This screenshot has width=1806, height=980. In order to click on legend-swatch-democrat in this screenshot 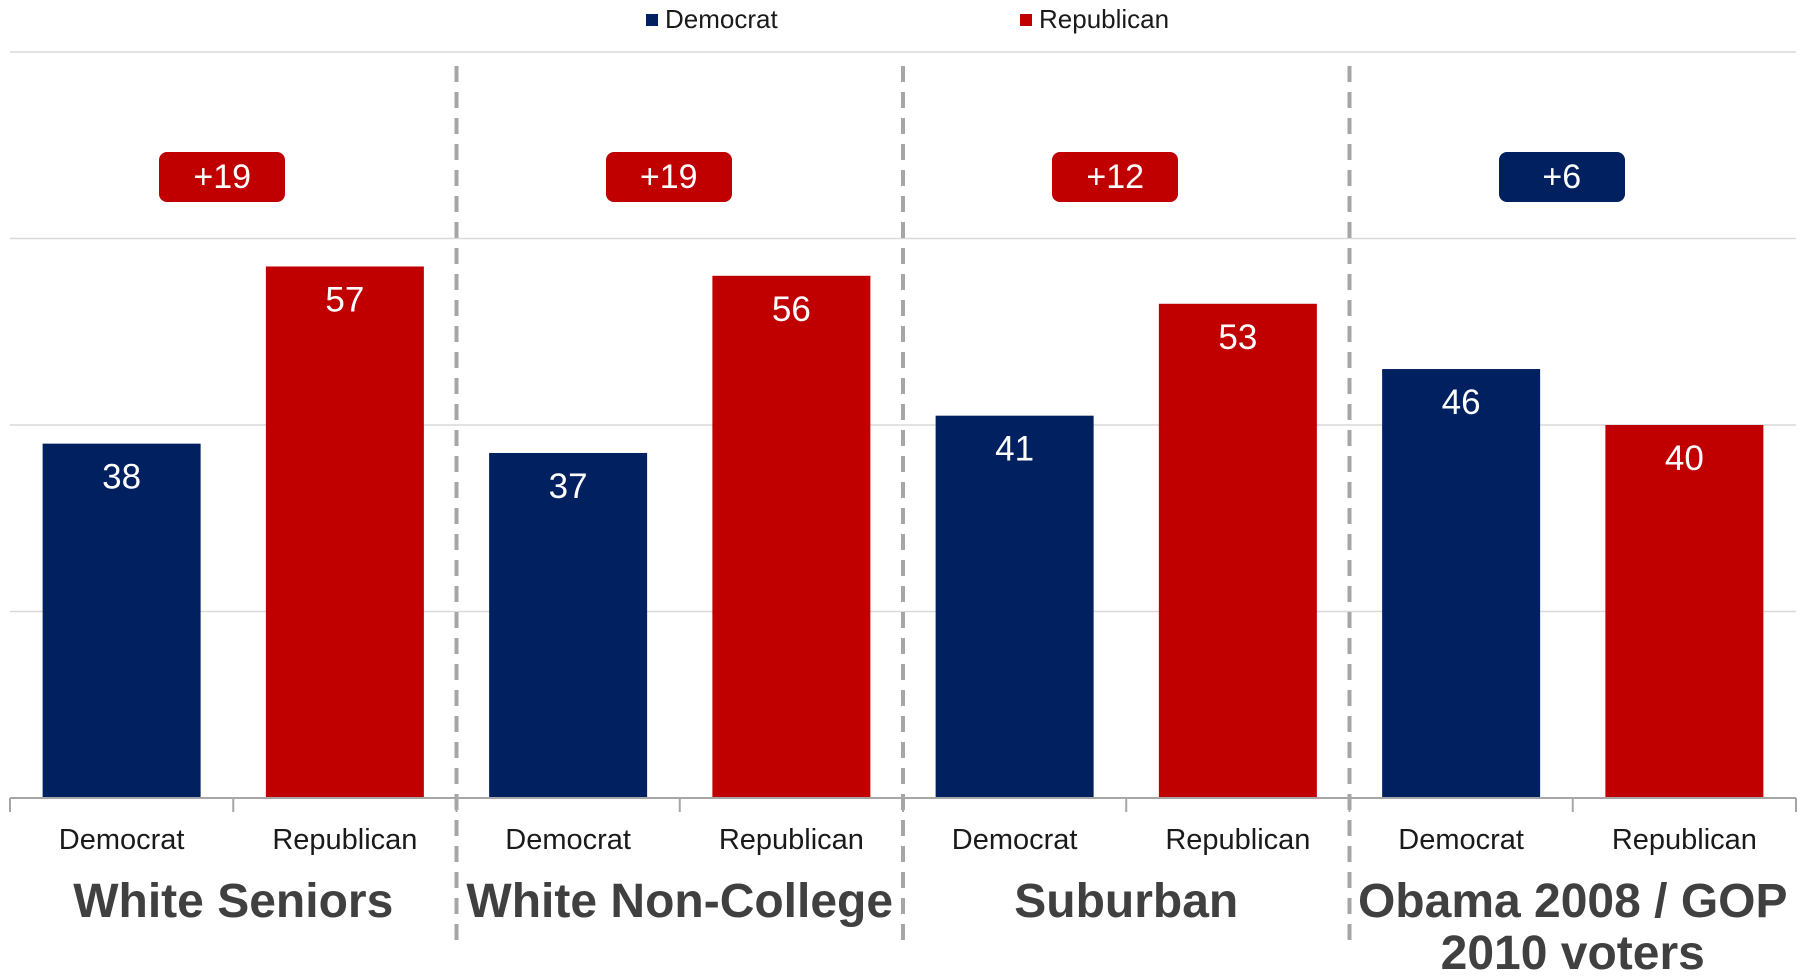, I will do `click(652, 19)`.